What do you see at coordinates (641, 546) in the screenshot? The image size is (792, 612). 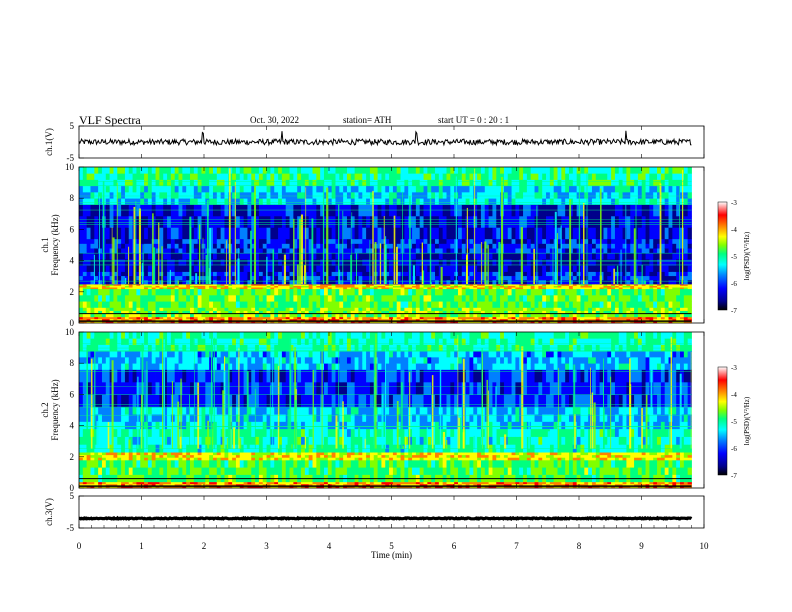 I see `x-tick-label: 9` at bounding box center [641, 546].